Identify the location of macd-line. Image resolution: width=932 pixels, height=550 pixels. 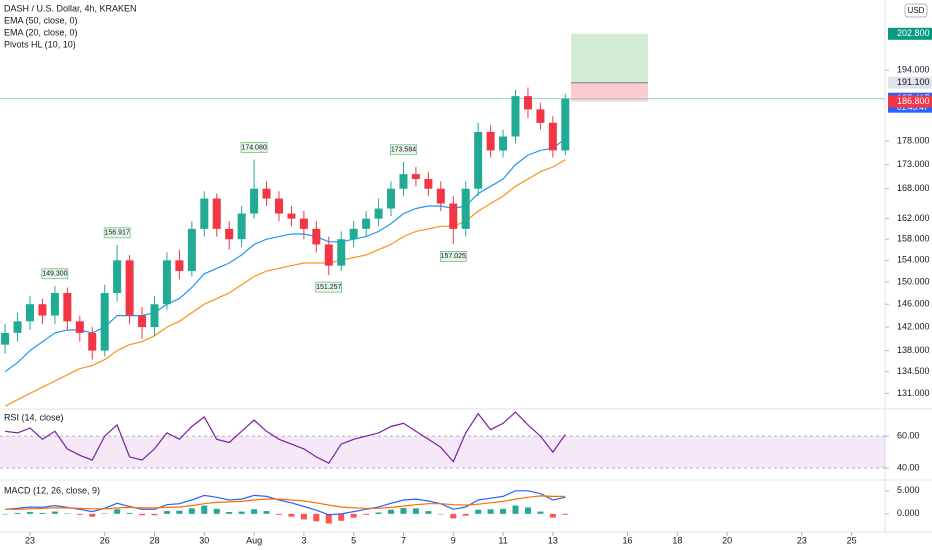
(285, 502).